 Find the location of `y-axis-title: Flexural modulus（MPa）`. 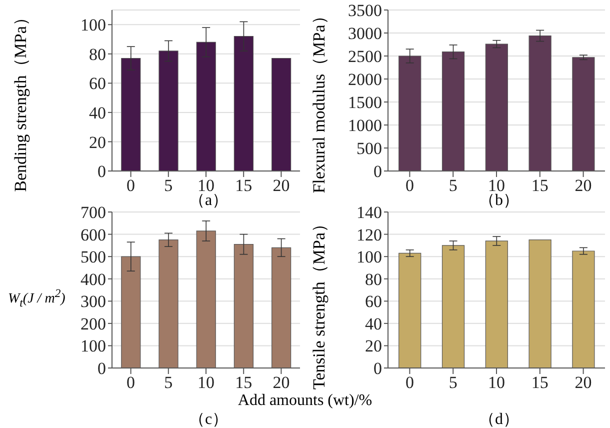

y-axis-title: Flexural modulus（MPa） is located at coordinates (319, 100).